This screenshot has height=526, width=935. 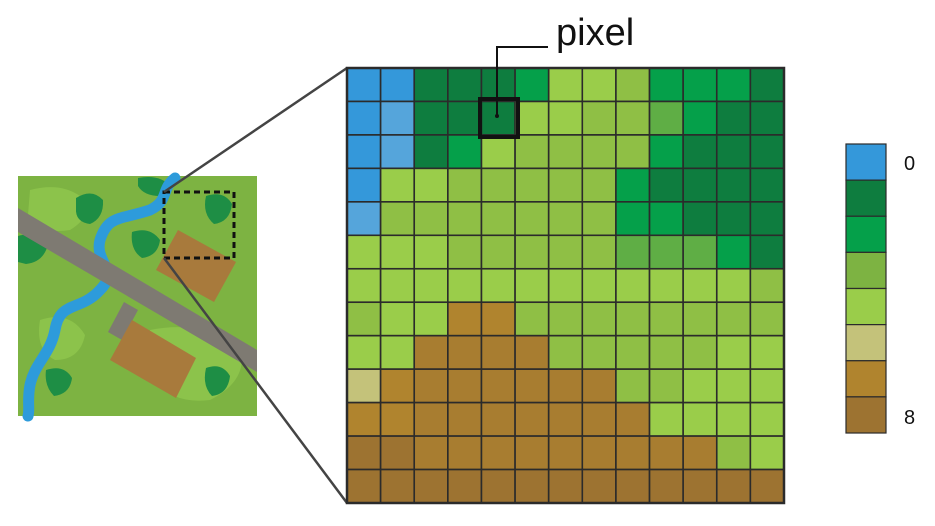 I want to click on pixel-callout-line, so click(x=522, y=81).